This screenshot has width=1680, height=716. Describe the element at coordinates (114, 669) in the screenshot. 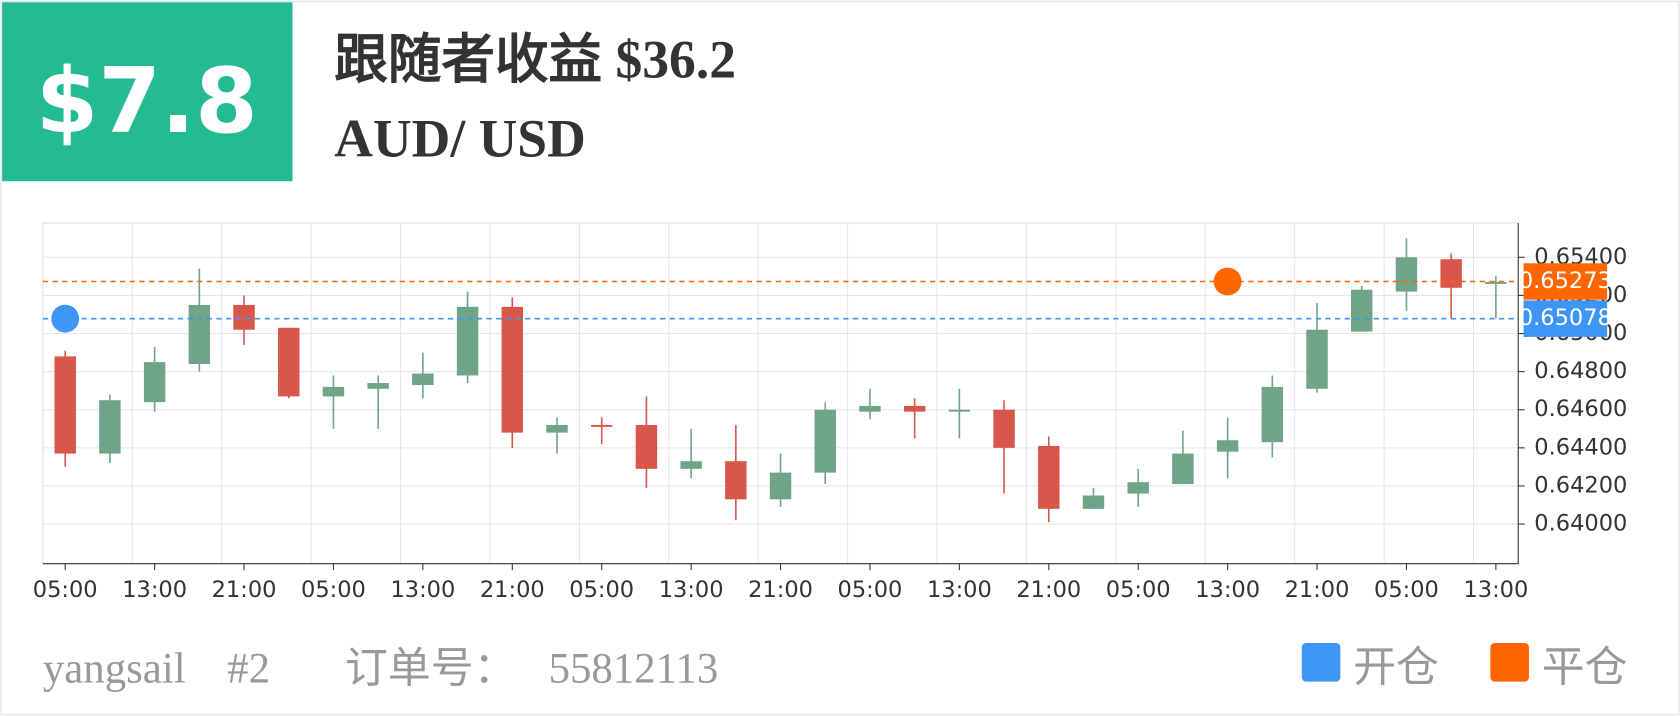

I see `user: yangsail` at that location.